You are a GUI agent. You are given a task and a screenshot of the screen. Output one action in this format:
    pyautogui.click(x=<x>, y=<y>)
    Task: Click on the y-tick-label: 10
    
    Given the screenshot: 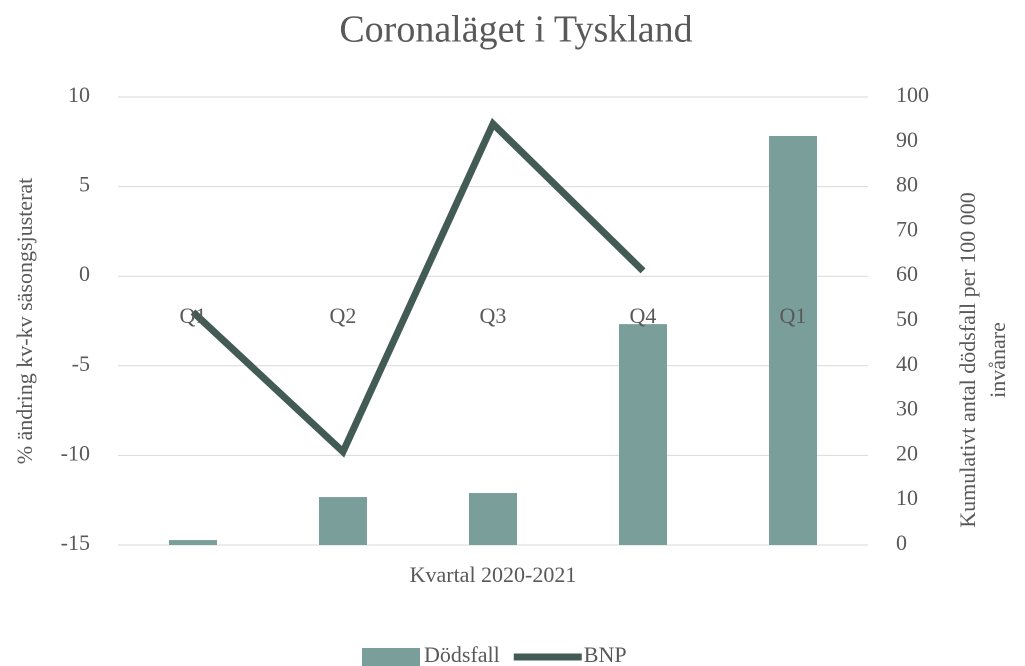 What is the action you would take?
    pyautogui.click(x=79, y=94)
    